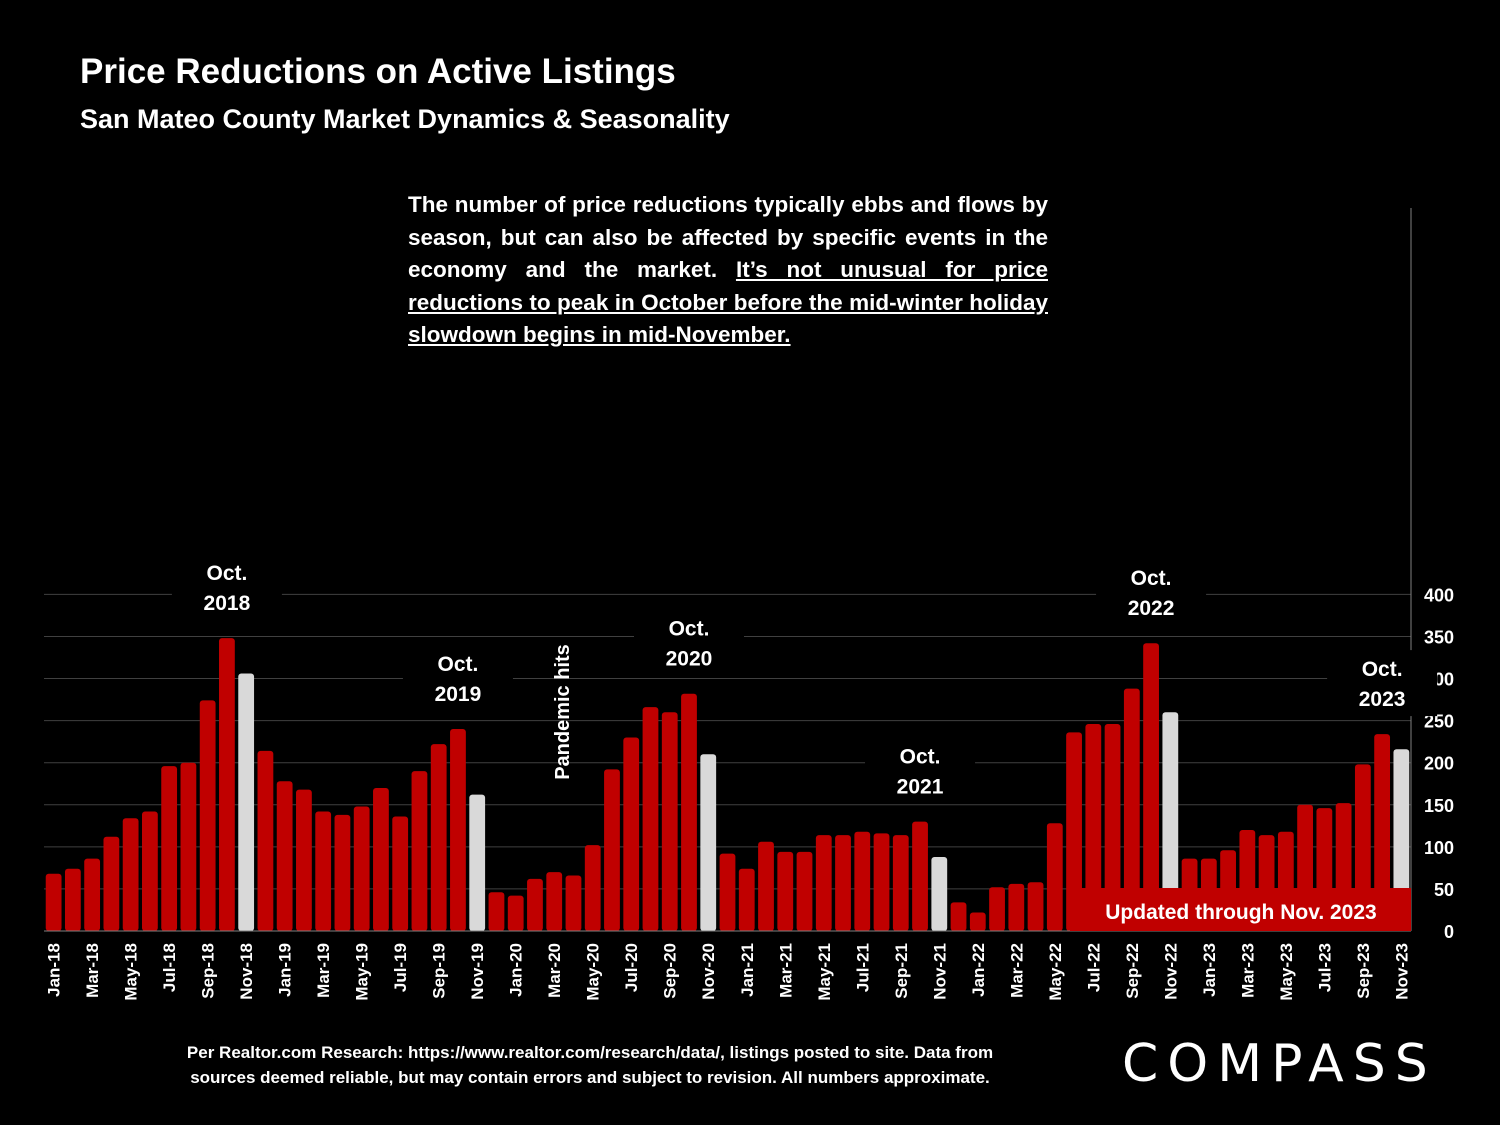 This screenshot has height=1125, width=1500. I want to click on y-tick-label: 50, so click(1444, 890).